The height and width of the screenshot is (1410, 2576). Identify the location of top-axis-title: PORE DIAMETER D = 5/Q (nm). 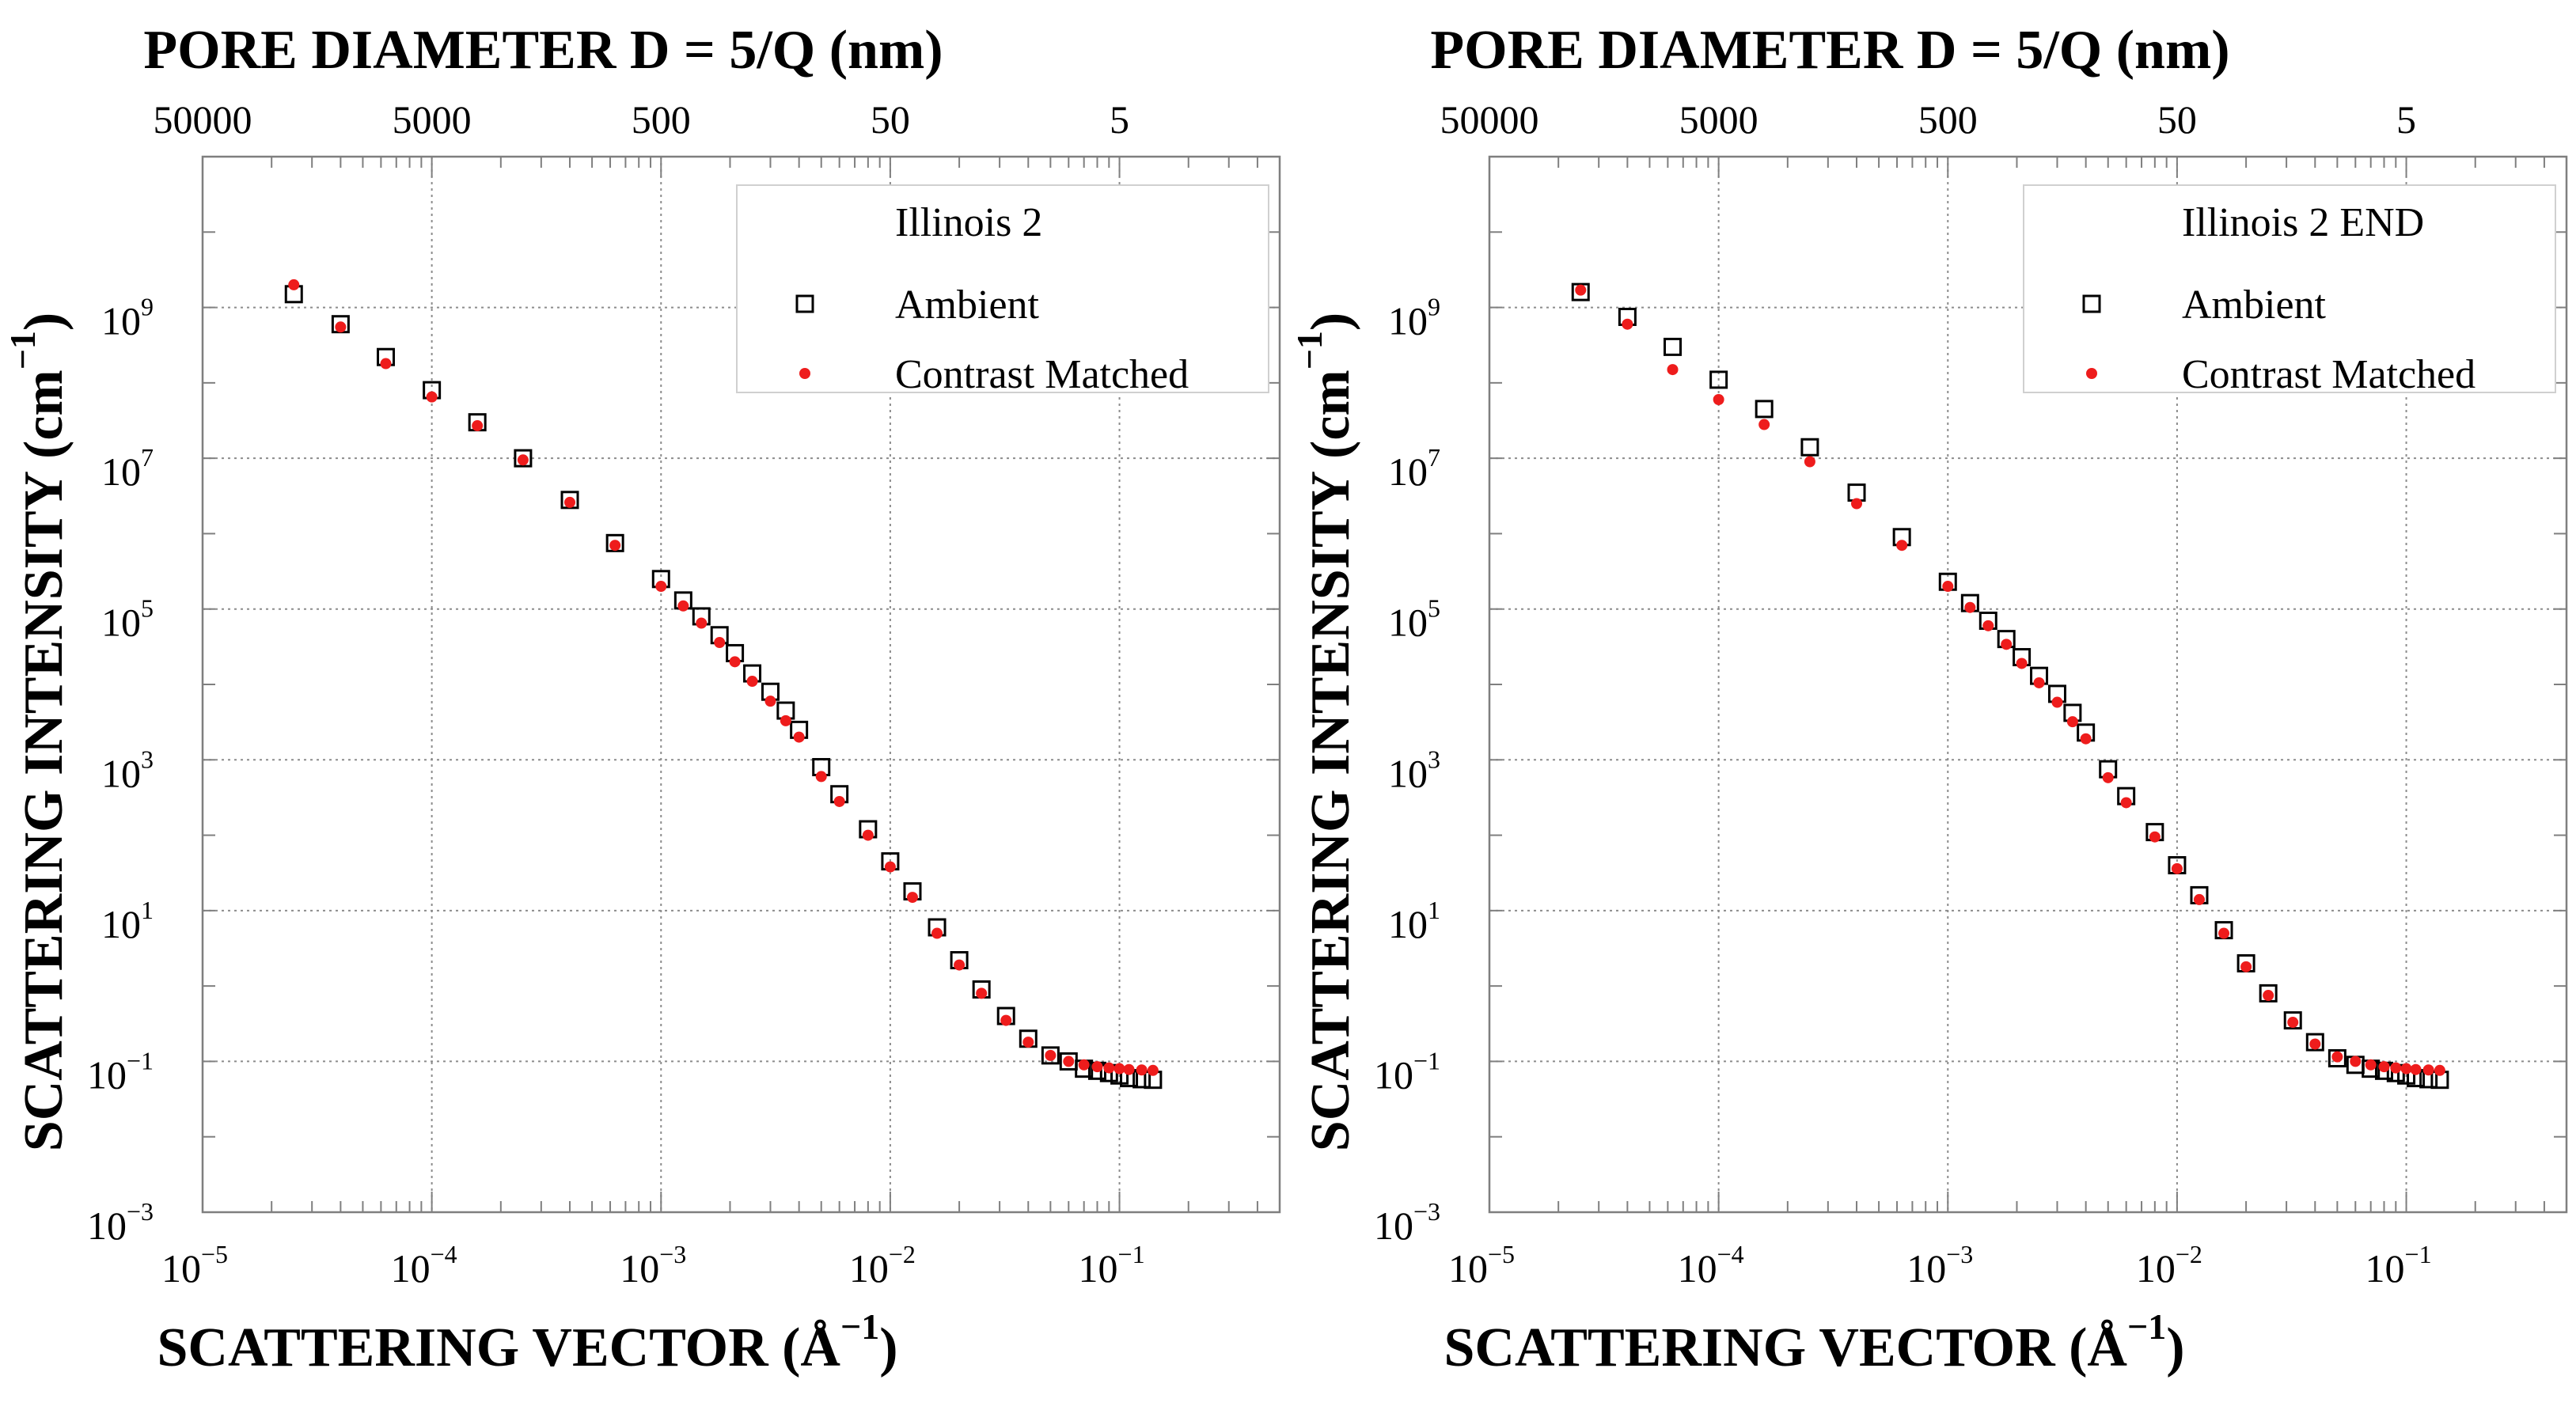
(543, 50).